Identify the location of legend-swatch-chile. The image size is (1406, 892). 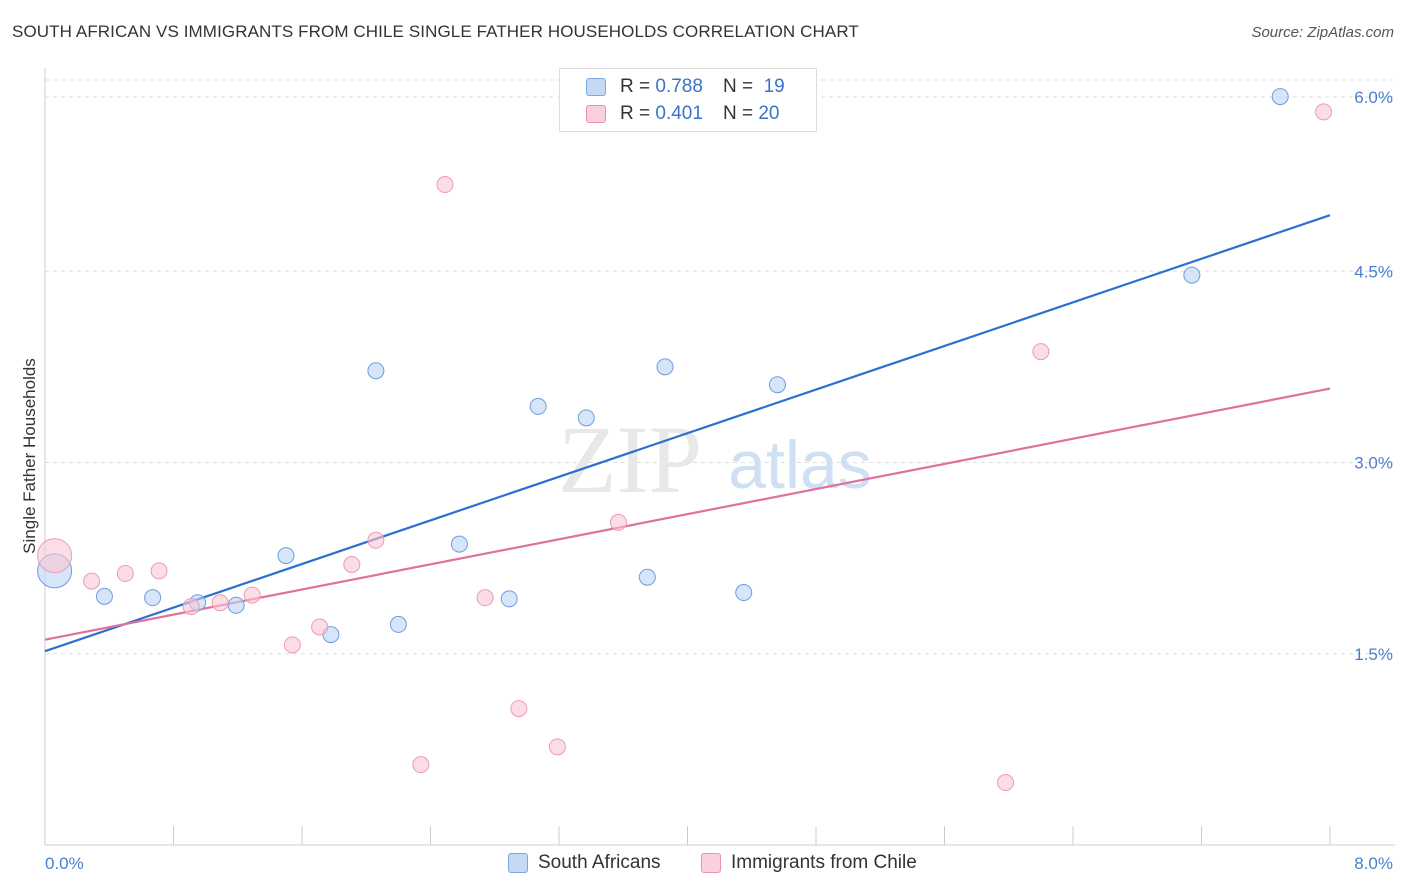
(596, 114).